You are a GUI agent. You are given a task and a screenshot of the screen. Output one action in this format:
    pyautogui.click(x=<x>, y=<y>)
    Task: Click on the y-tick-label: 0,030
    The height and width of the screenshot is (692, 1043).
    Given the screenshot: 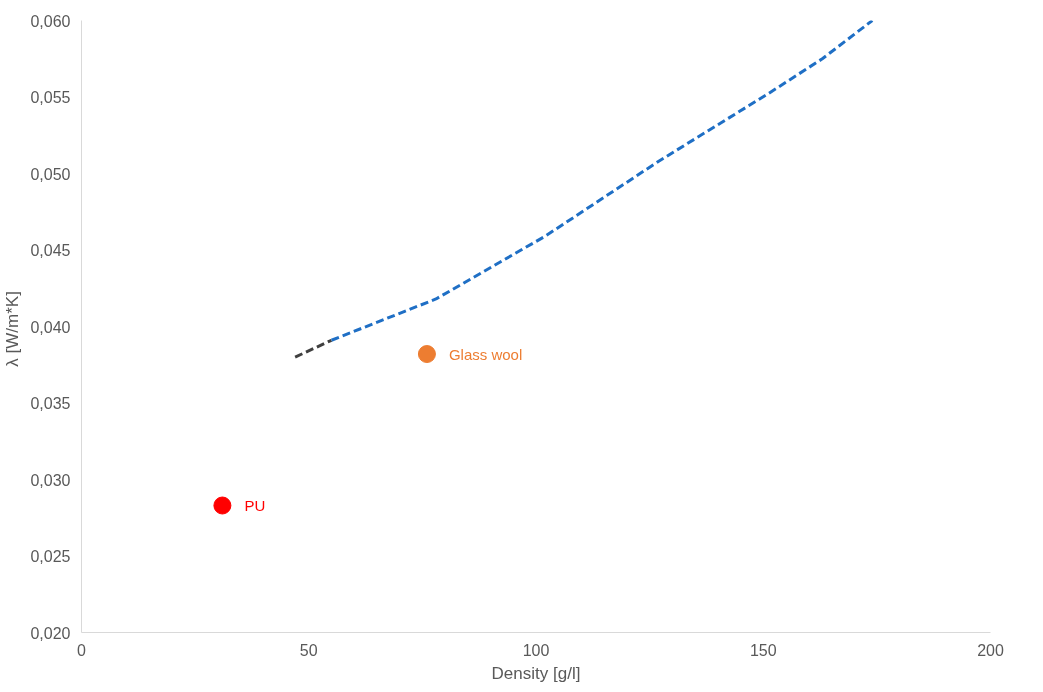 What is the action you would take?
    pyautogui.click(x=50, y=480)
    